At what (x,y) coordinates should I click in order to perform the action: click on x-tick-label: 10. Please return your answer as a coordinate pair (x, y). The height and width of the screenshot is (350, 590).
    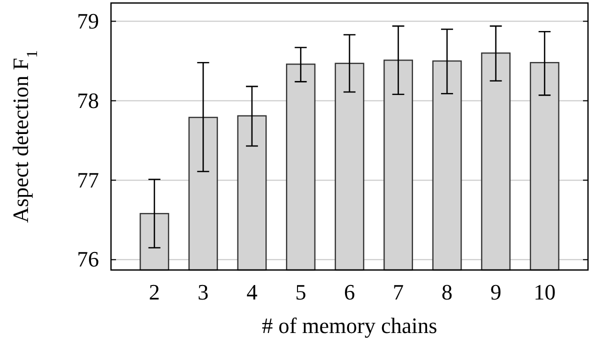
    Looking at the image, I should click on (545, 292).